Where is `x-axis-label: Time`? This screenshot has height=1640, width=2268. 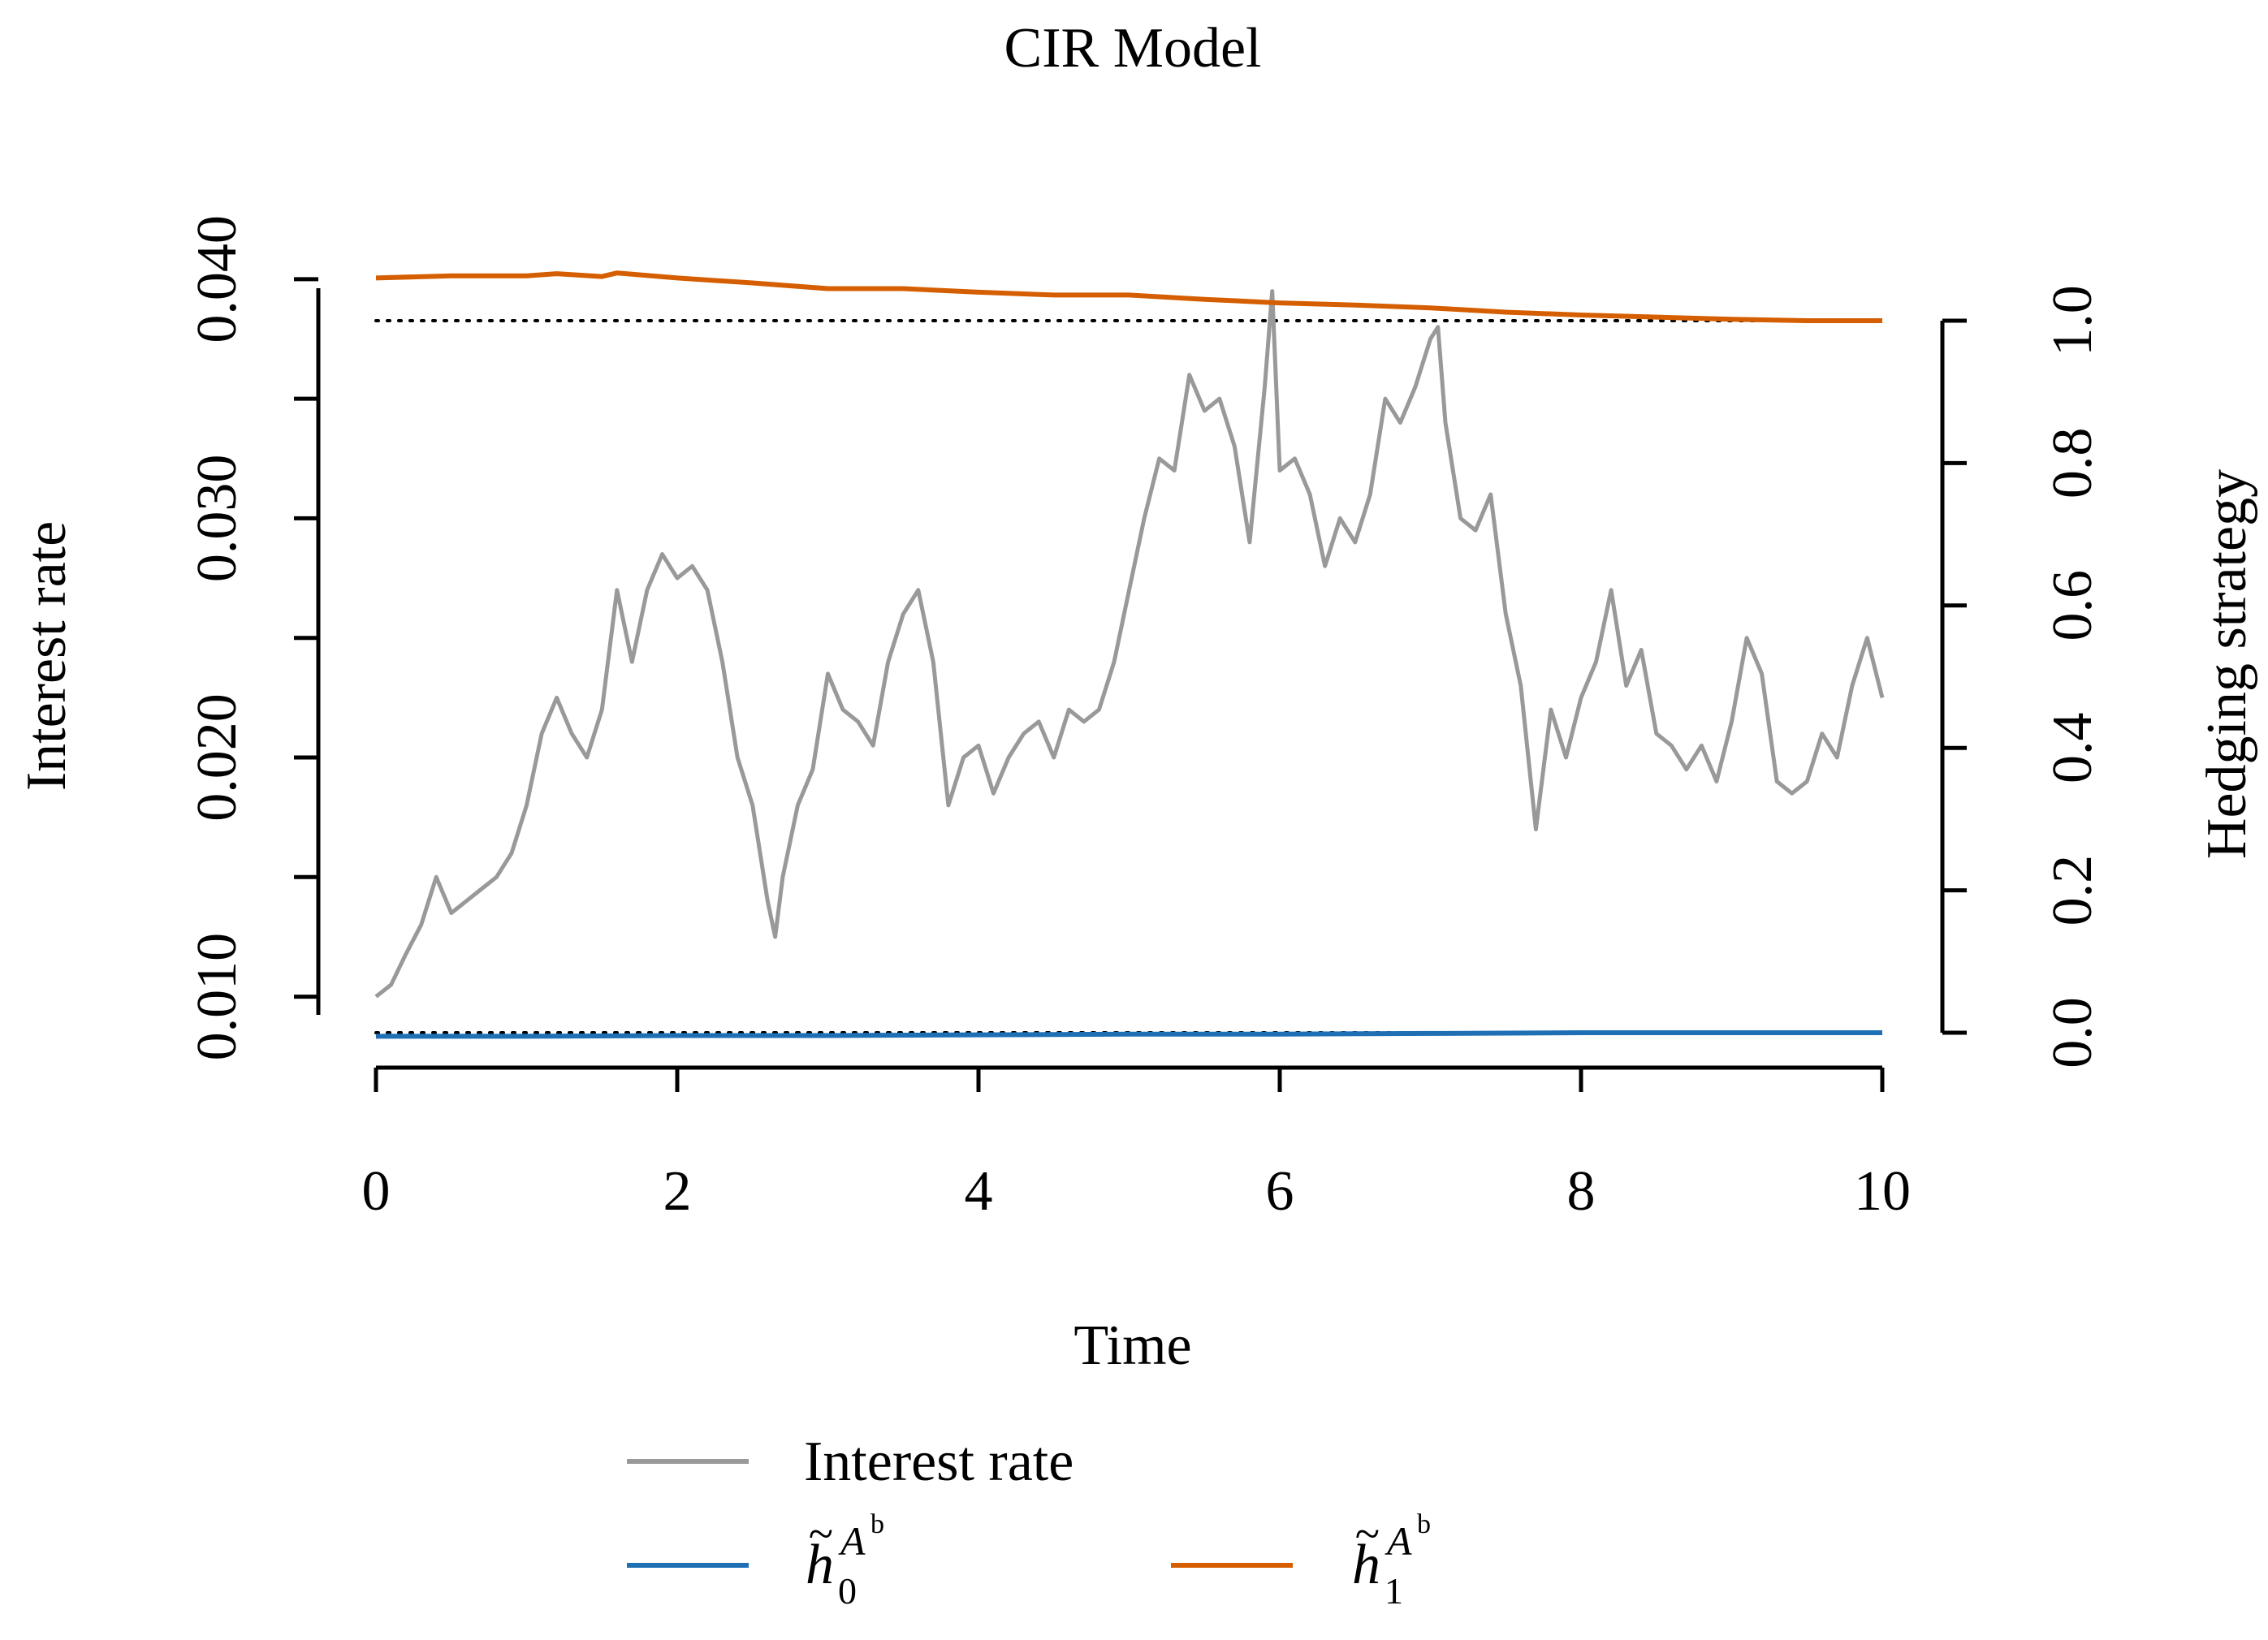
x-axis-label: Time is located at coordinates (1132, 1345).